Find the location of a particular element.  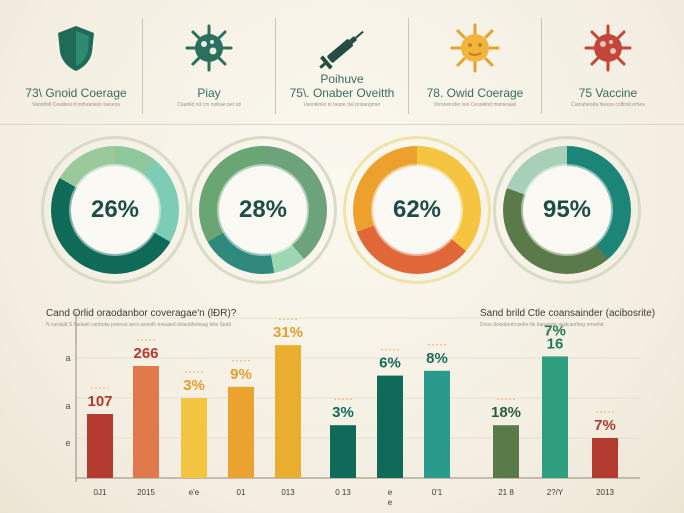

header-divider is located at coordinates (342, 124).